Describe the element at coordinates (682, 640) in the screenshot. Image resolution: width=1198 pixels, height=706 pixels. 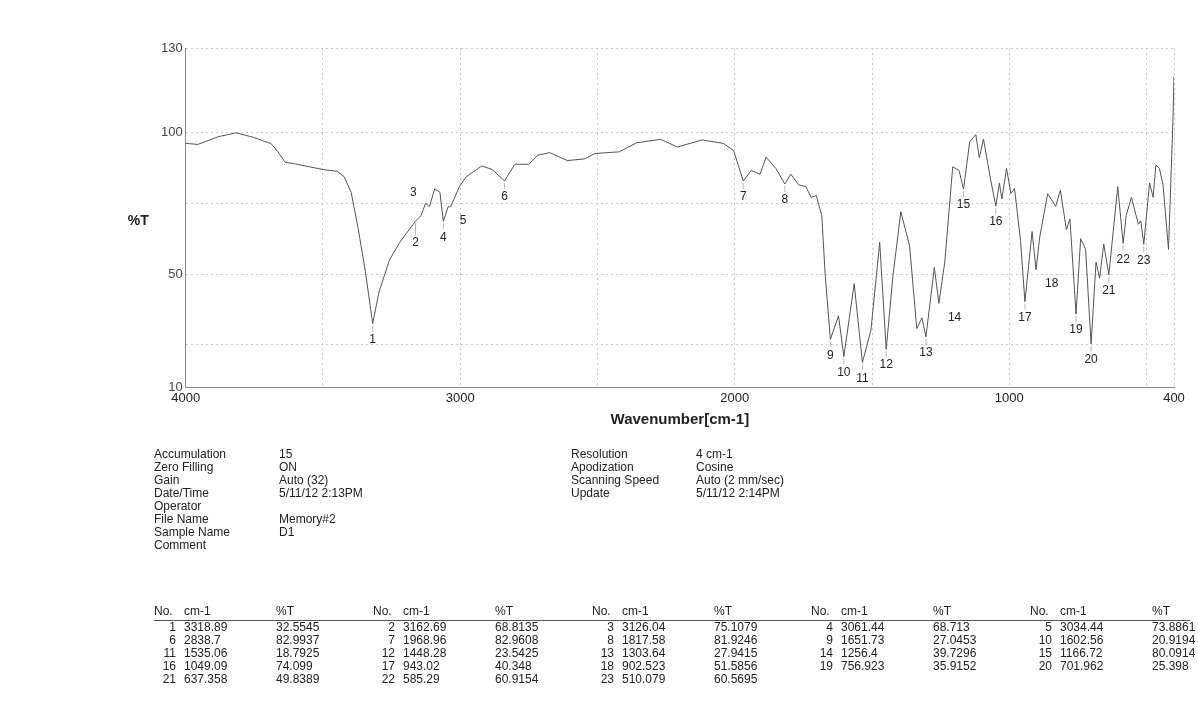
I see `text: 8 1817.58 81.9246` at that location.